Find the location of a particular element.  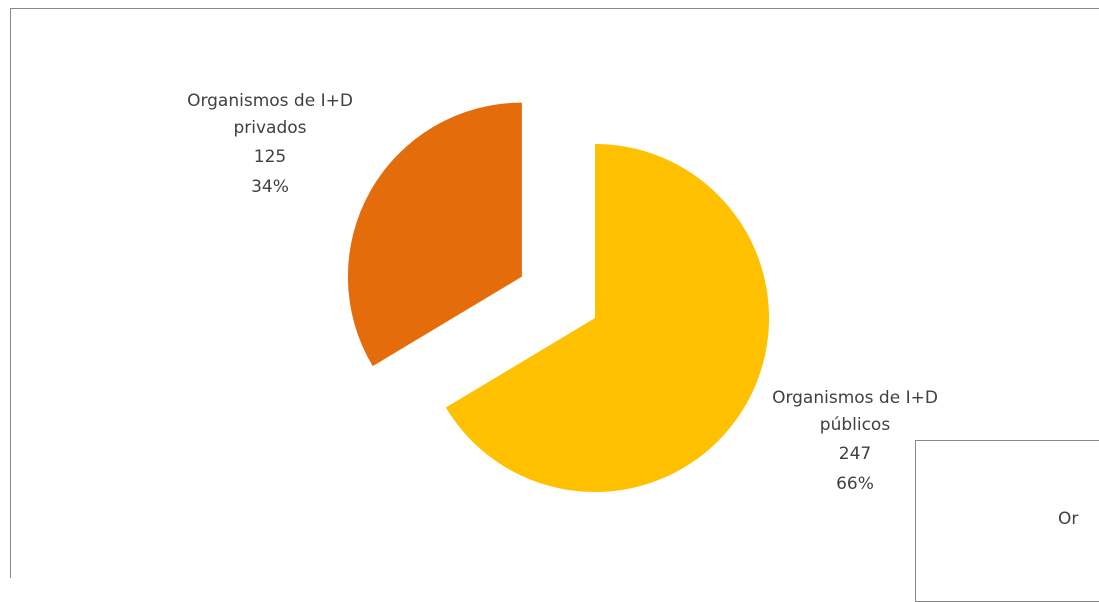

slice-value: 125 is located at coordinates (270, 157).